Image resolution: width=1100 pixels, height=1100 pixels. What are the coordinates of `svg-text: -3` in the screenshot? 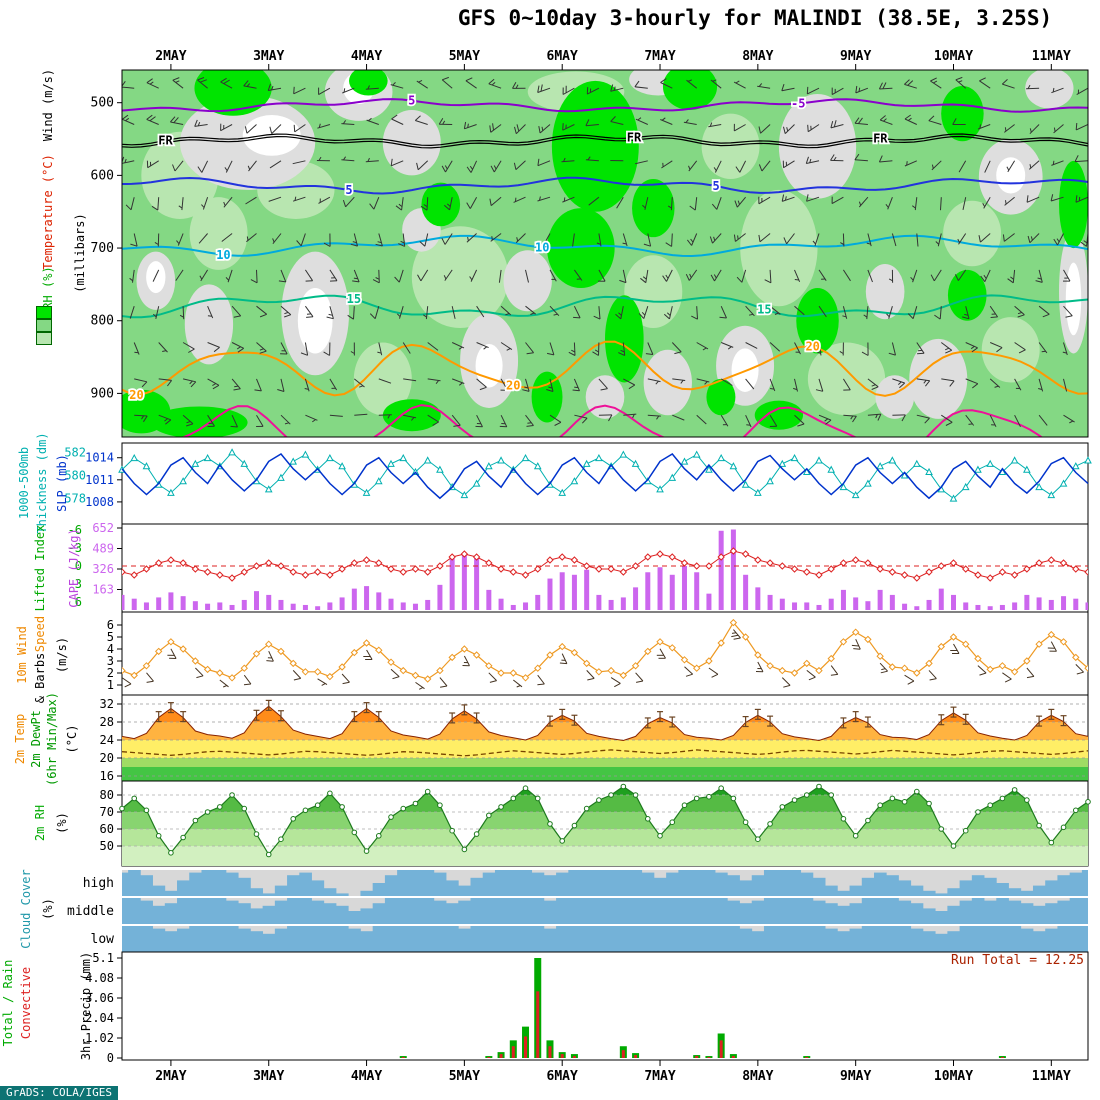 It's located at (75, 548).